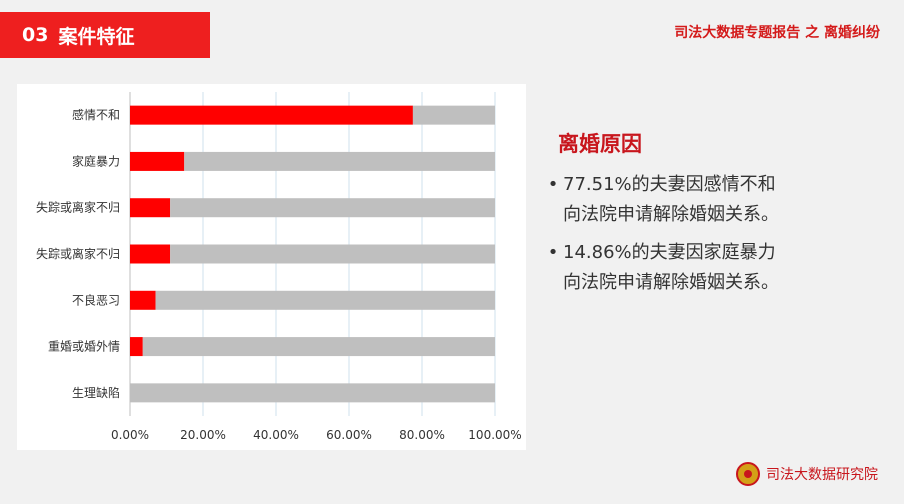 This screenshot has width=904, height=504. What do you see at coordinates (349, 435) in the screenshot?
I see `x-tick-label: 60.00%` at bounding box center [349, 435].